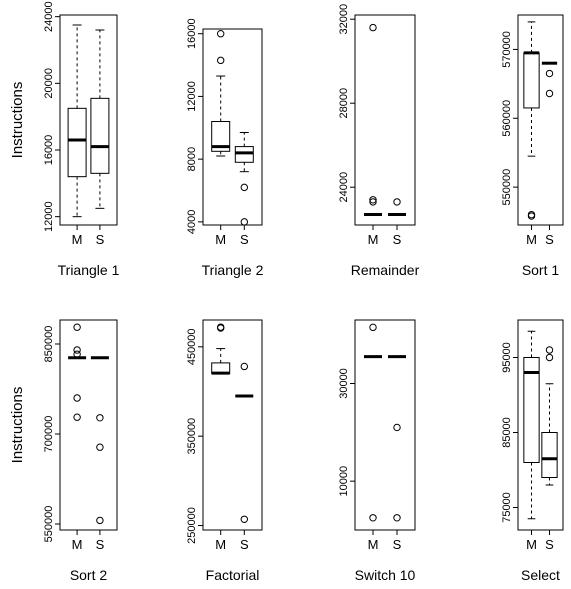 The image size is (571, 589). Describe the element at coordinates (49, 434) in the screenshot. I see `y-tick-label: 700000` at that location.